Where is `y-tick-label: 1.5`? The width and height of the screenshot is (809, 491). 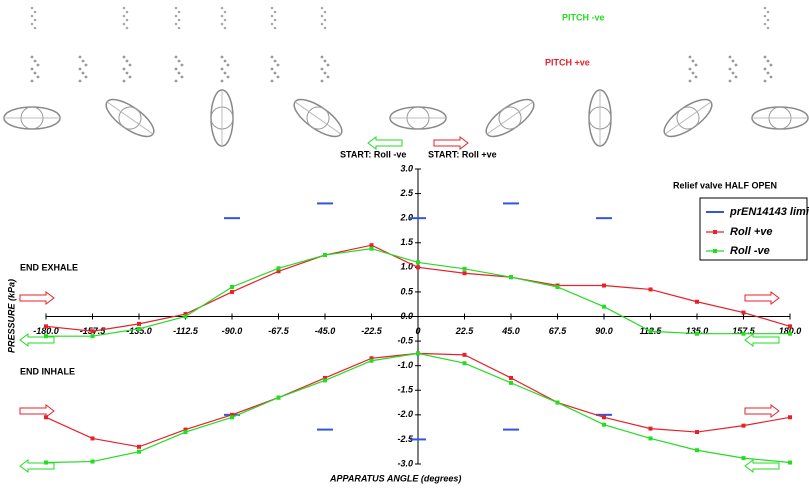 y-tick-label: 1.5 is located at coordinates (407, 242).